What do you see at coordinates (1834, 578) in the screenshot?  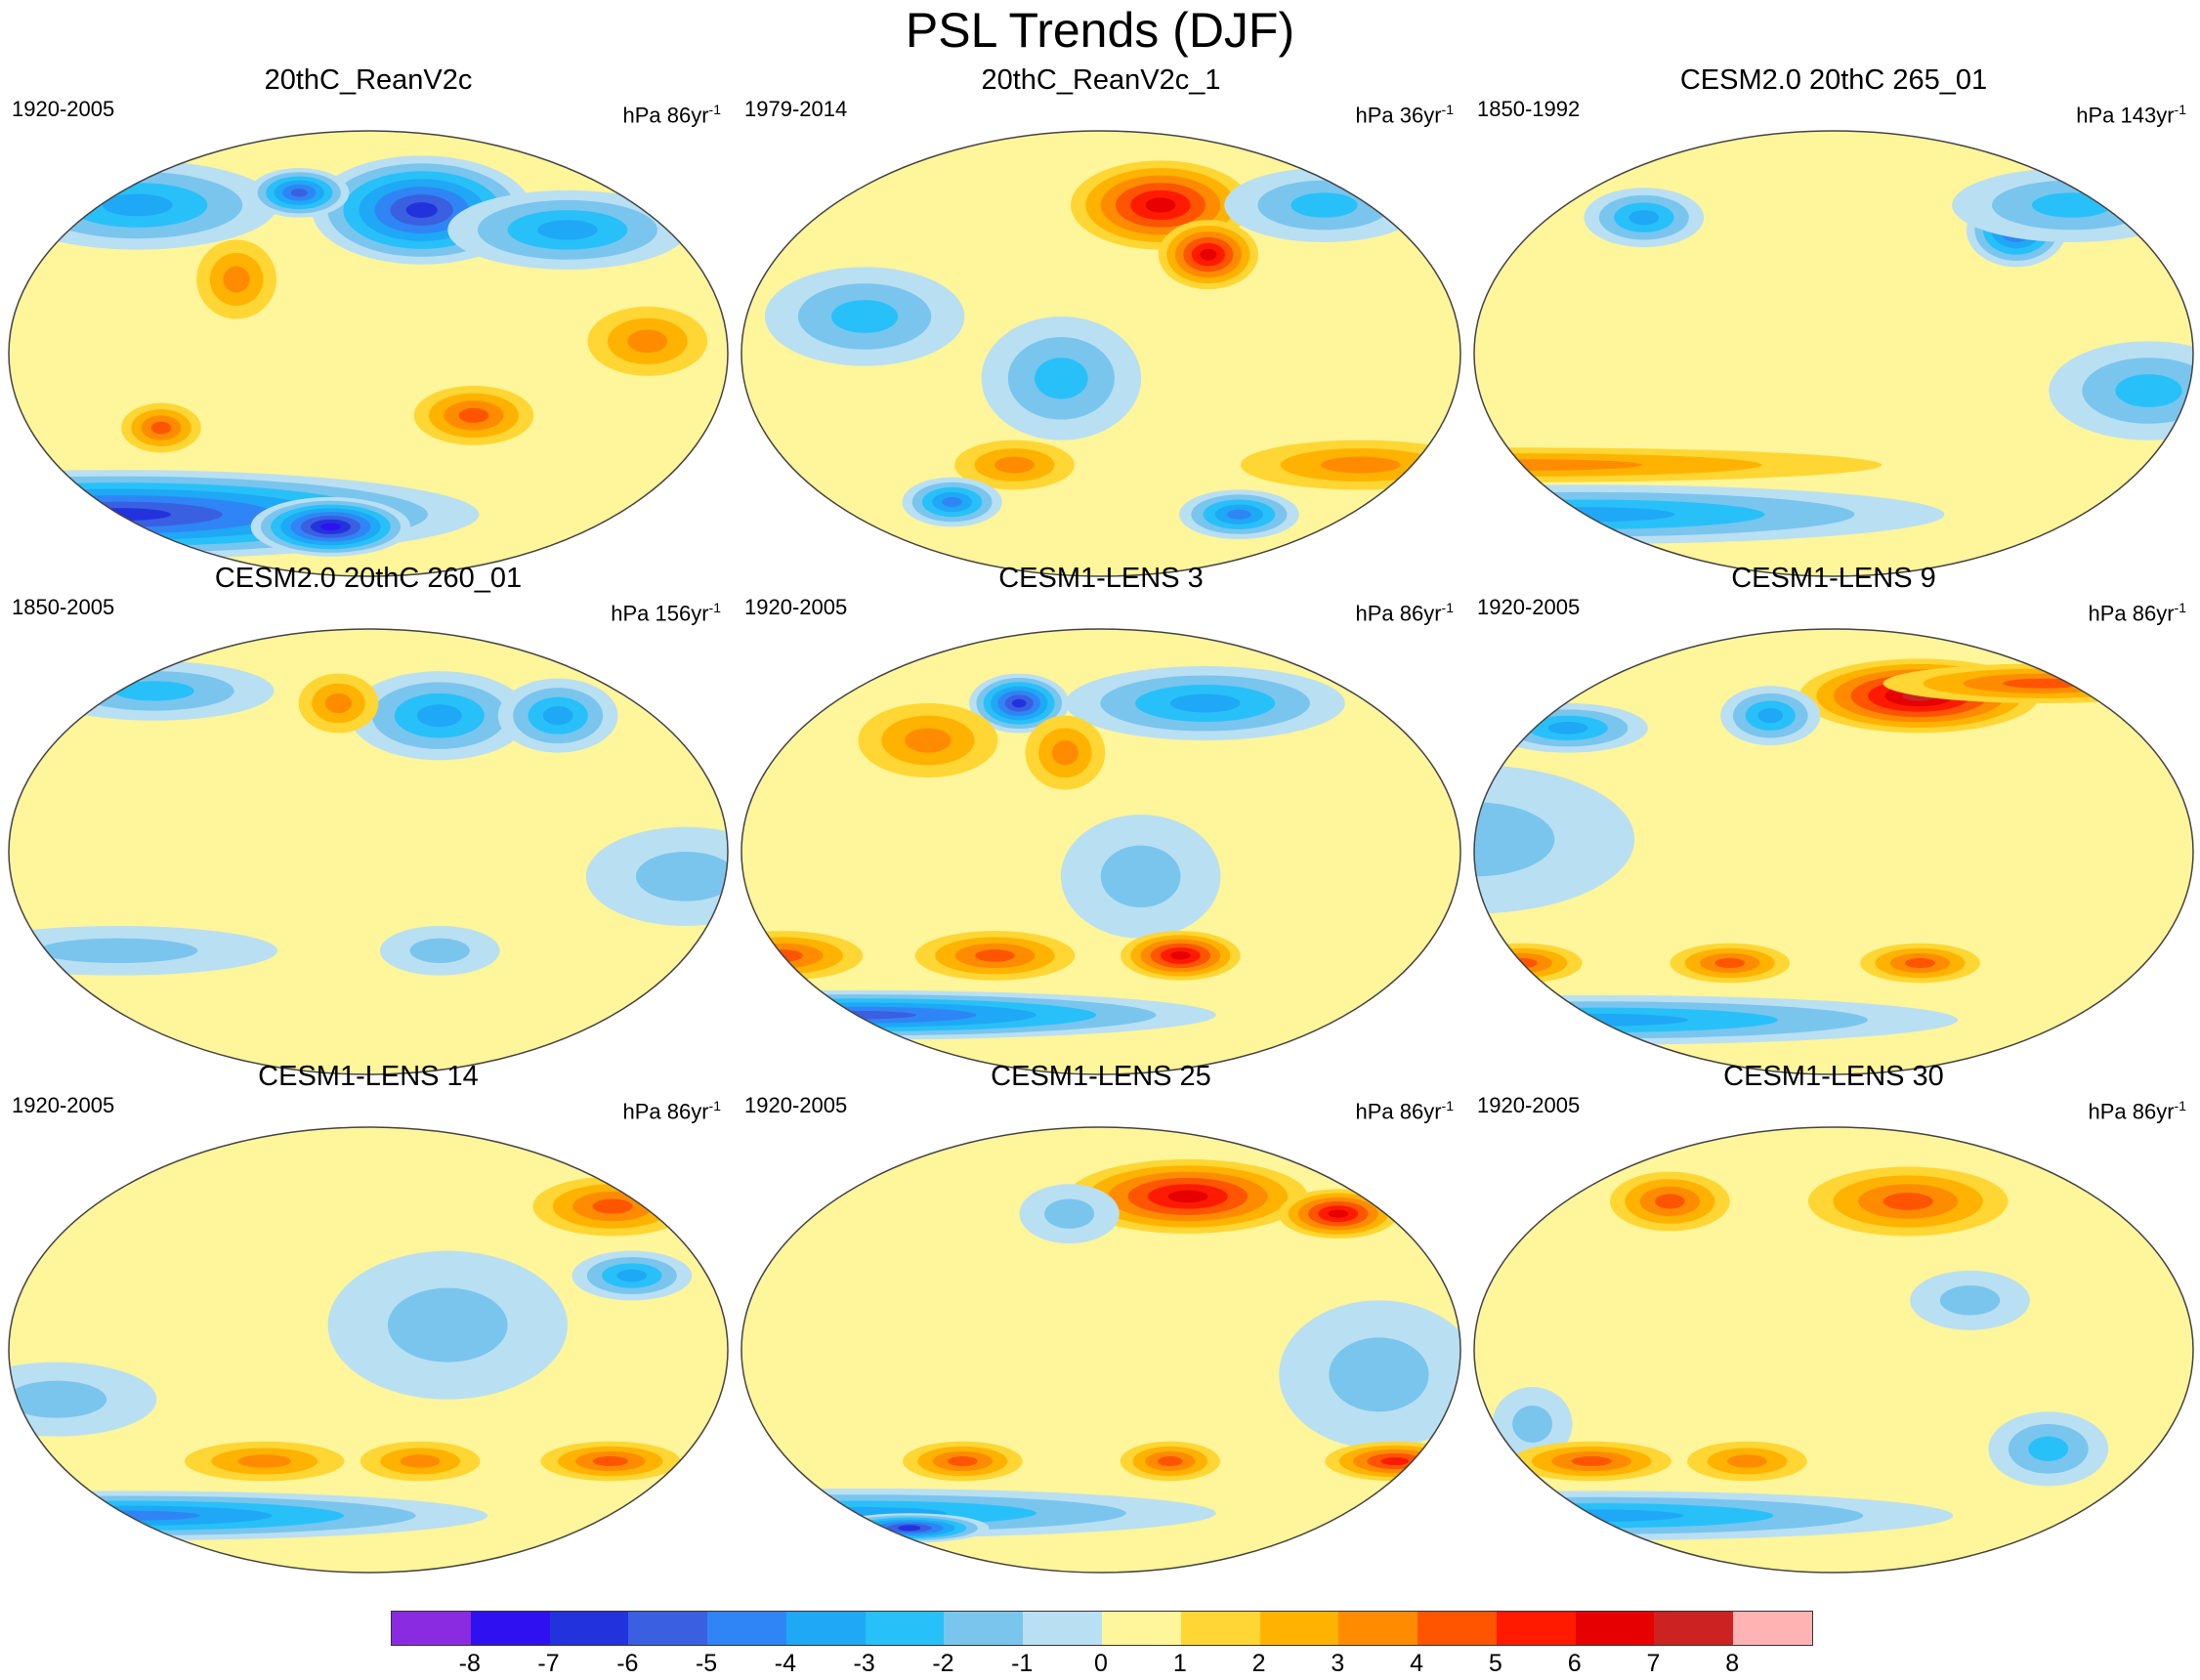 I see `panel-title: CESM1-LENS 9` at bounding box center [1834, 578].